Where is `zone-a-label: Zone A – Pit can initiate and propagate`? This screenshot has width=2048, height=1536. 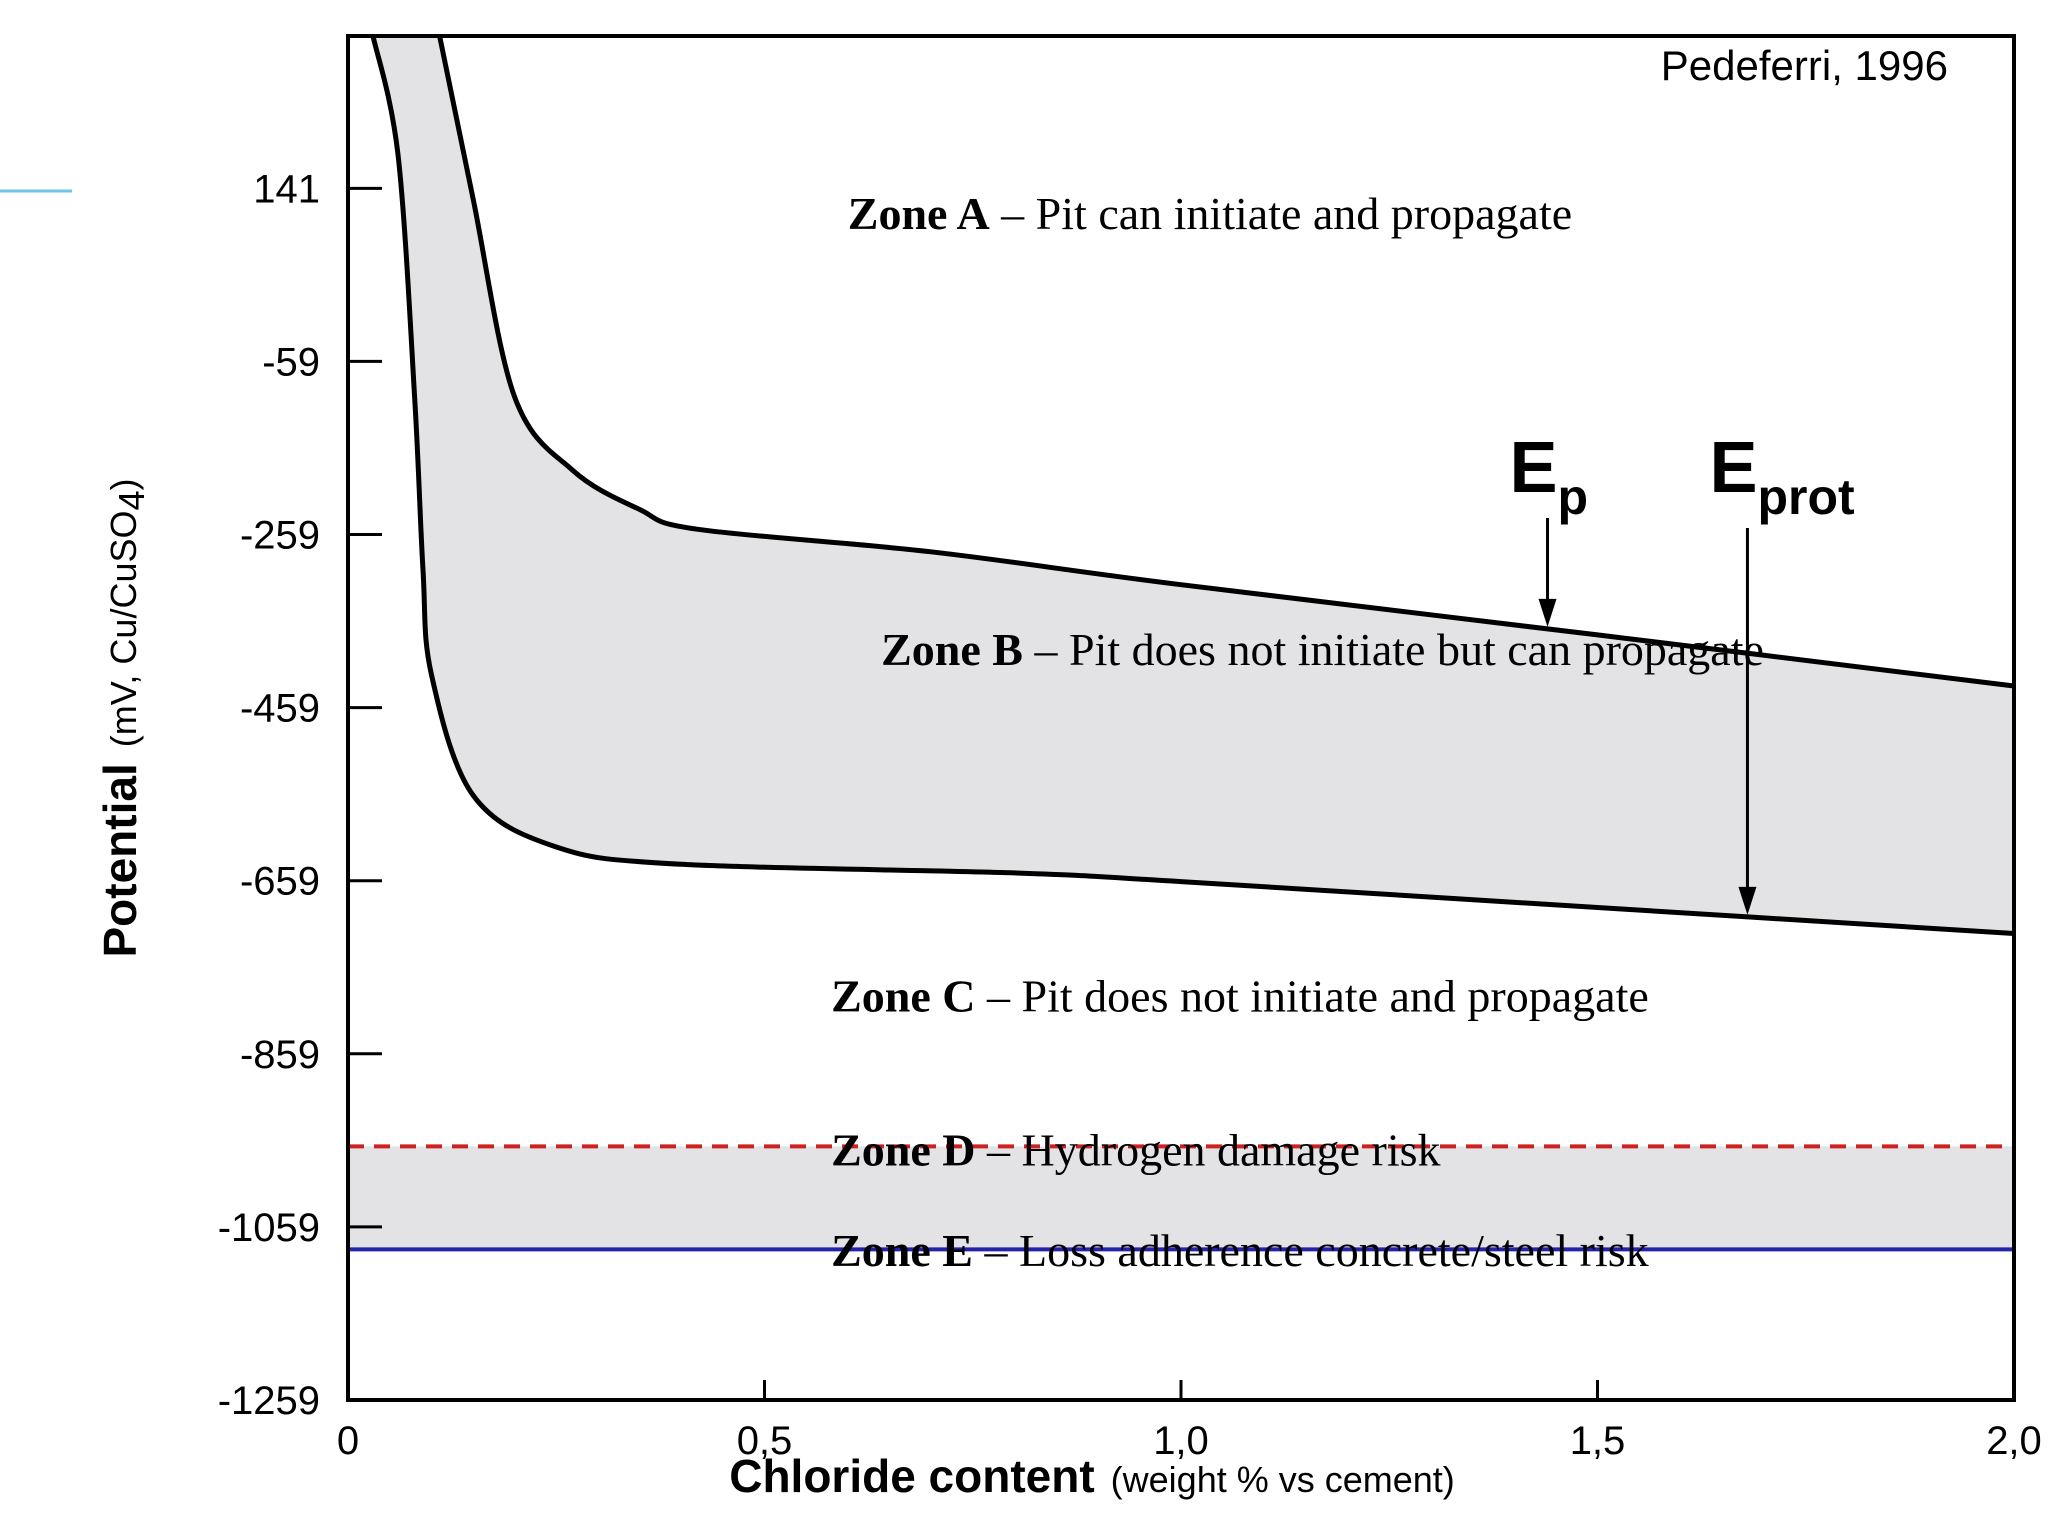 zone-a-label: Zone A – Pit can initiate and propagate is located at coordinates (1210, 213).